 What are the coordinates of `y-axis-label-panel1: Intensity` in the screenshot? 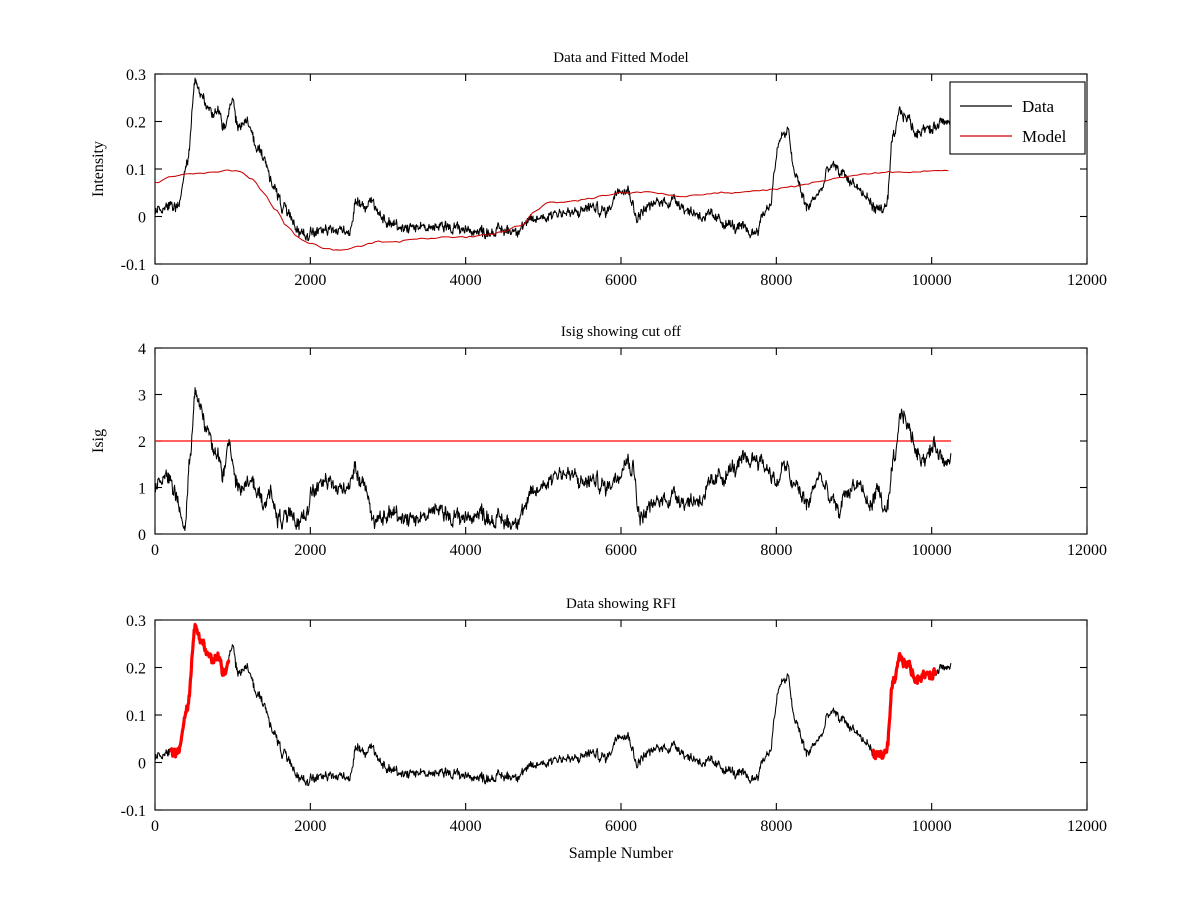 It's located at (98, 169).